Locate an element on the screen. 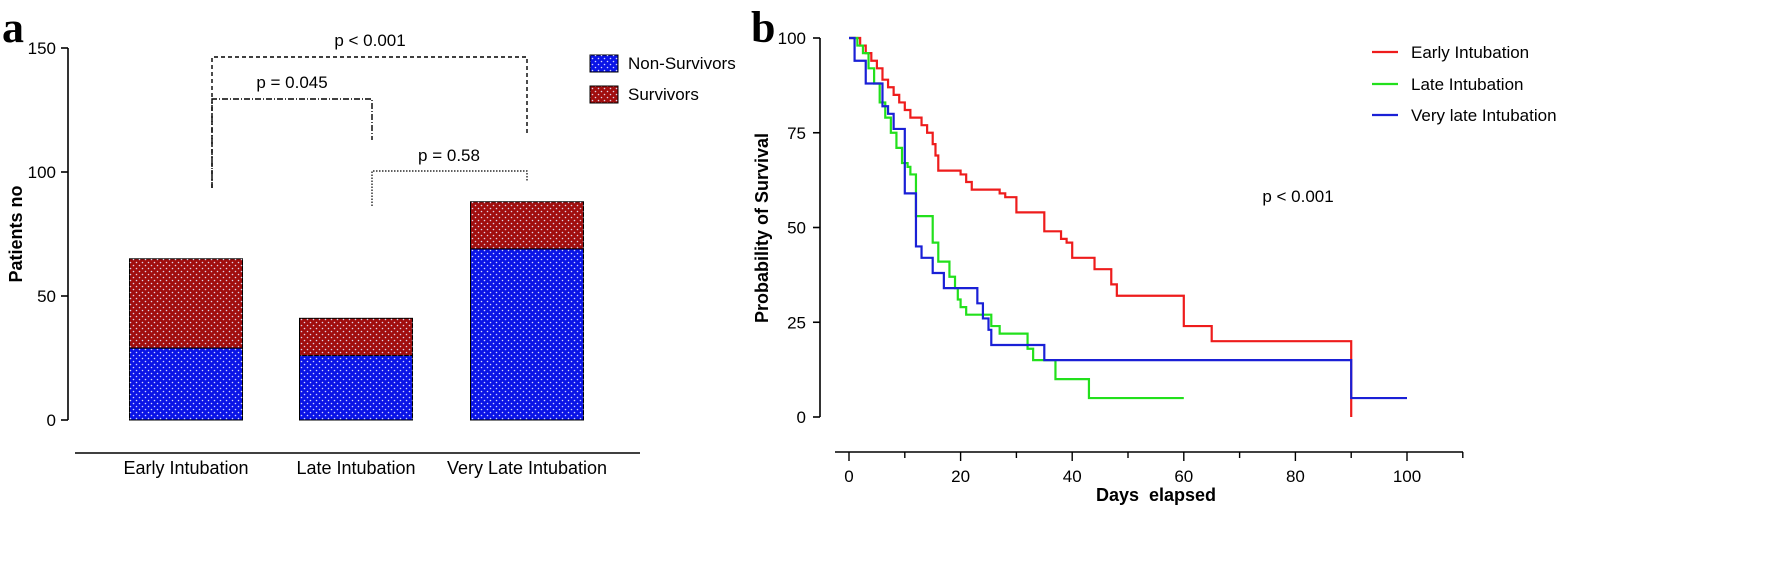  b-x-tick-label: 0 is located at coordinates (848, 476).